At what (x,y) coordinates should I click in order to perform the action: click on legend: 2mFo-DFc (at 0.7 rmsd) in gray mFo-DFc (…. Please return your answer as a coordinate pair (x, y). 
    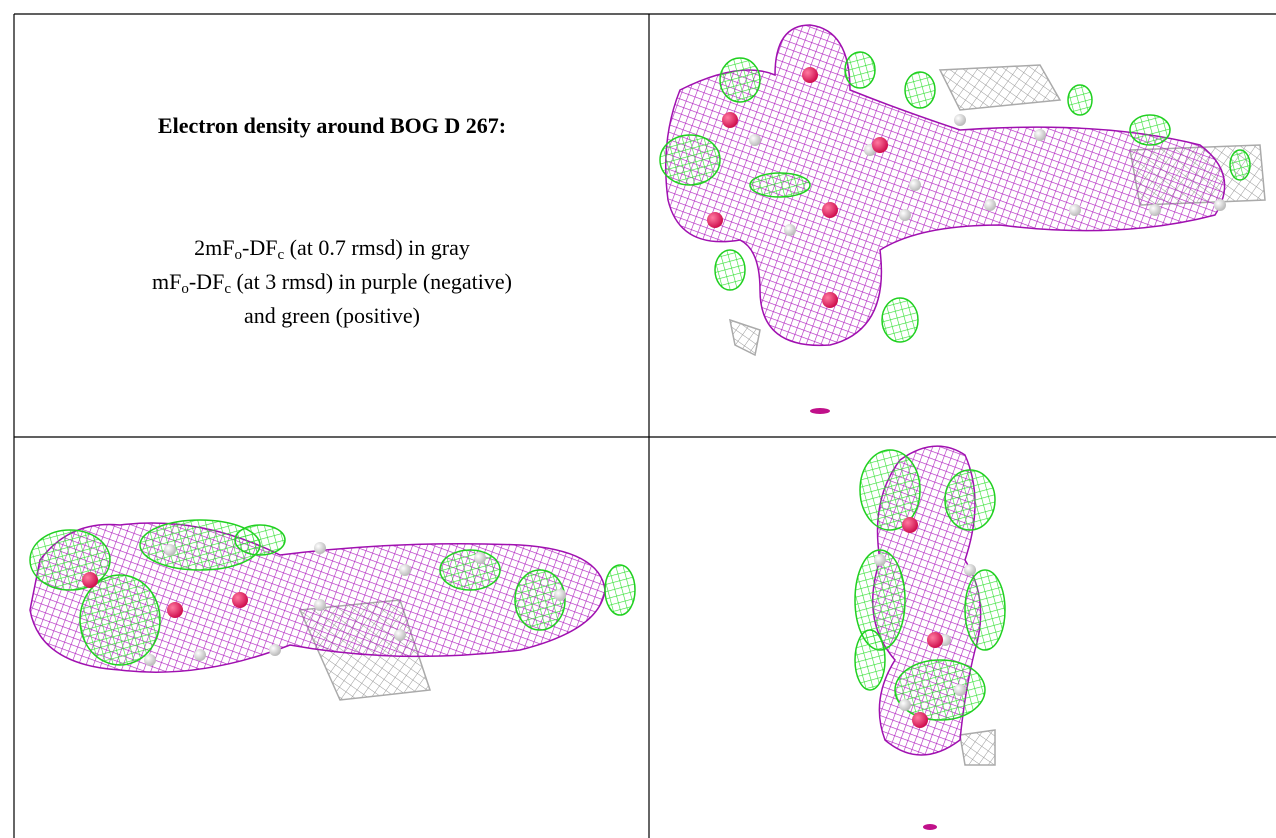
    Looking at the image, I should click on (332, 282).